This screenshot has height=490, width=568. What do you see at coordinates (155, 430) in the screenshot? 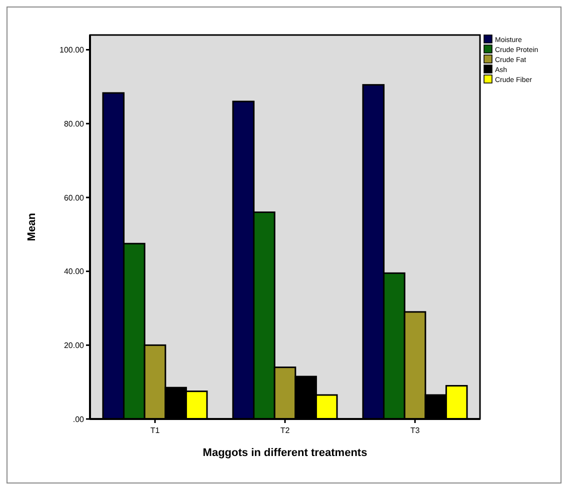
I see `x-tick-label: T1` at bounding box center [155, 430].